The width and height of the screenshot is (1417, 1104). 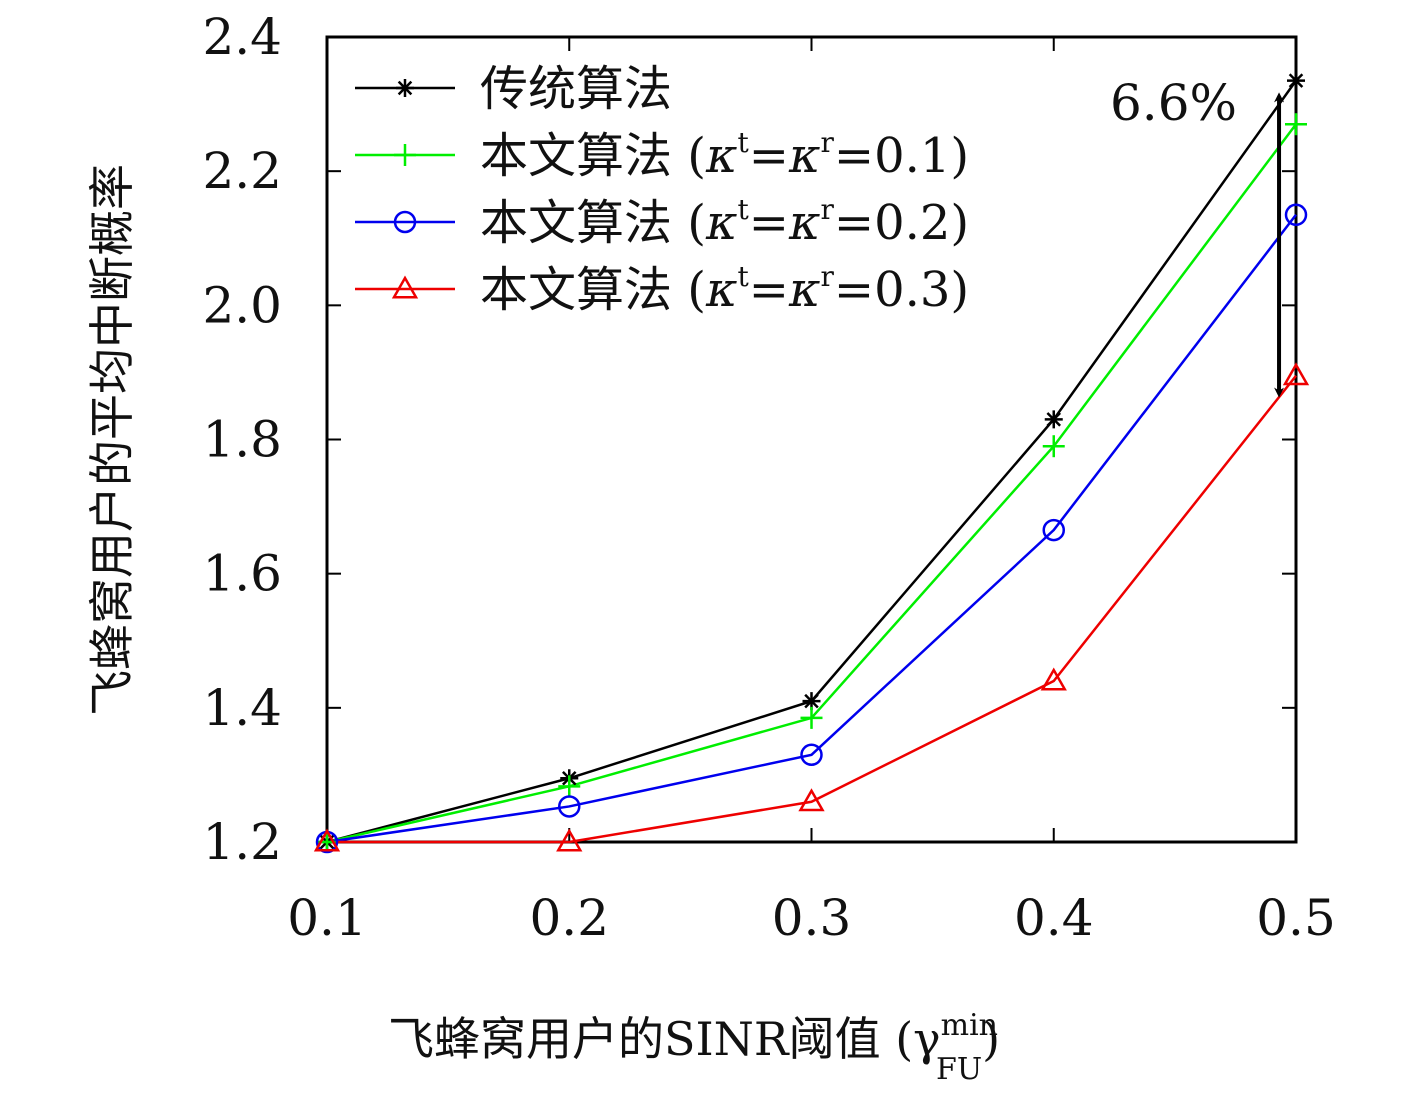 I want to click on legend-label-2: 本文算法 (κt=κr=0.1), so click(x=724, y=155).